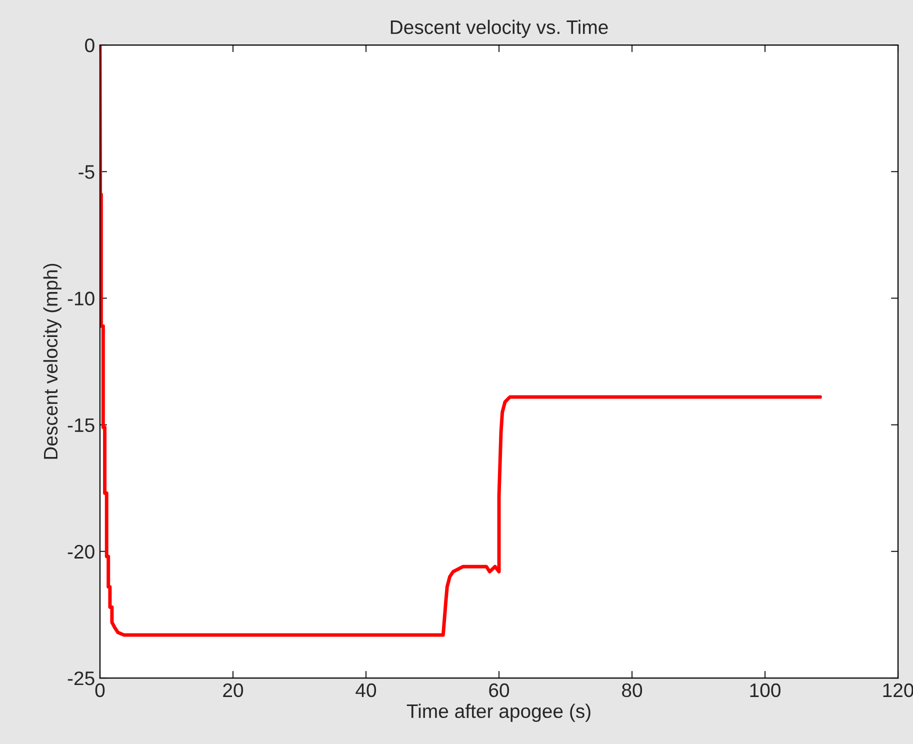  Describe the element at coordinates (89, 45) in the screenshot. I see `y-tick-label: 0` at that location.